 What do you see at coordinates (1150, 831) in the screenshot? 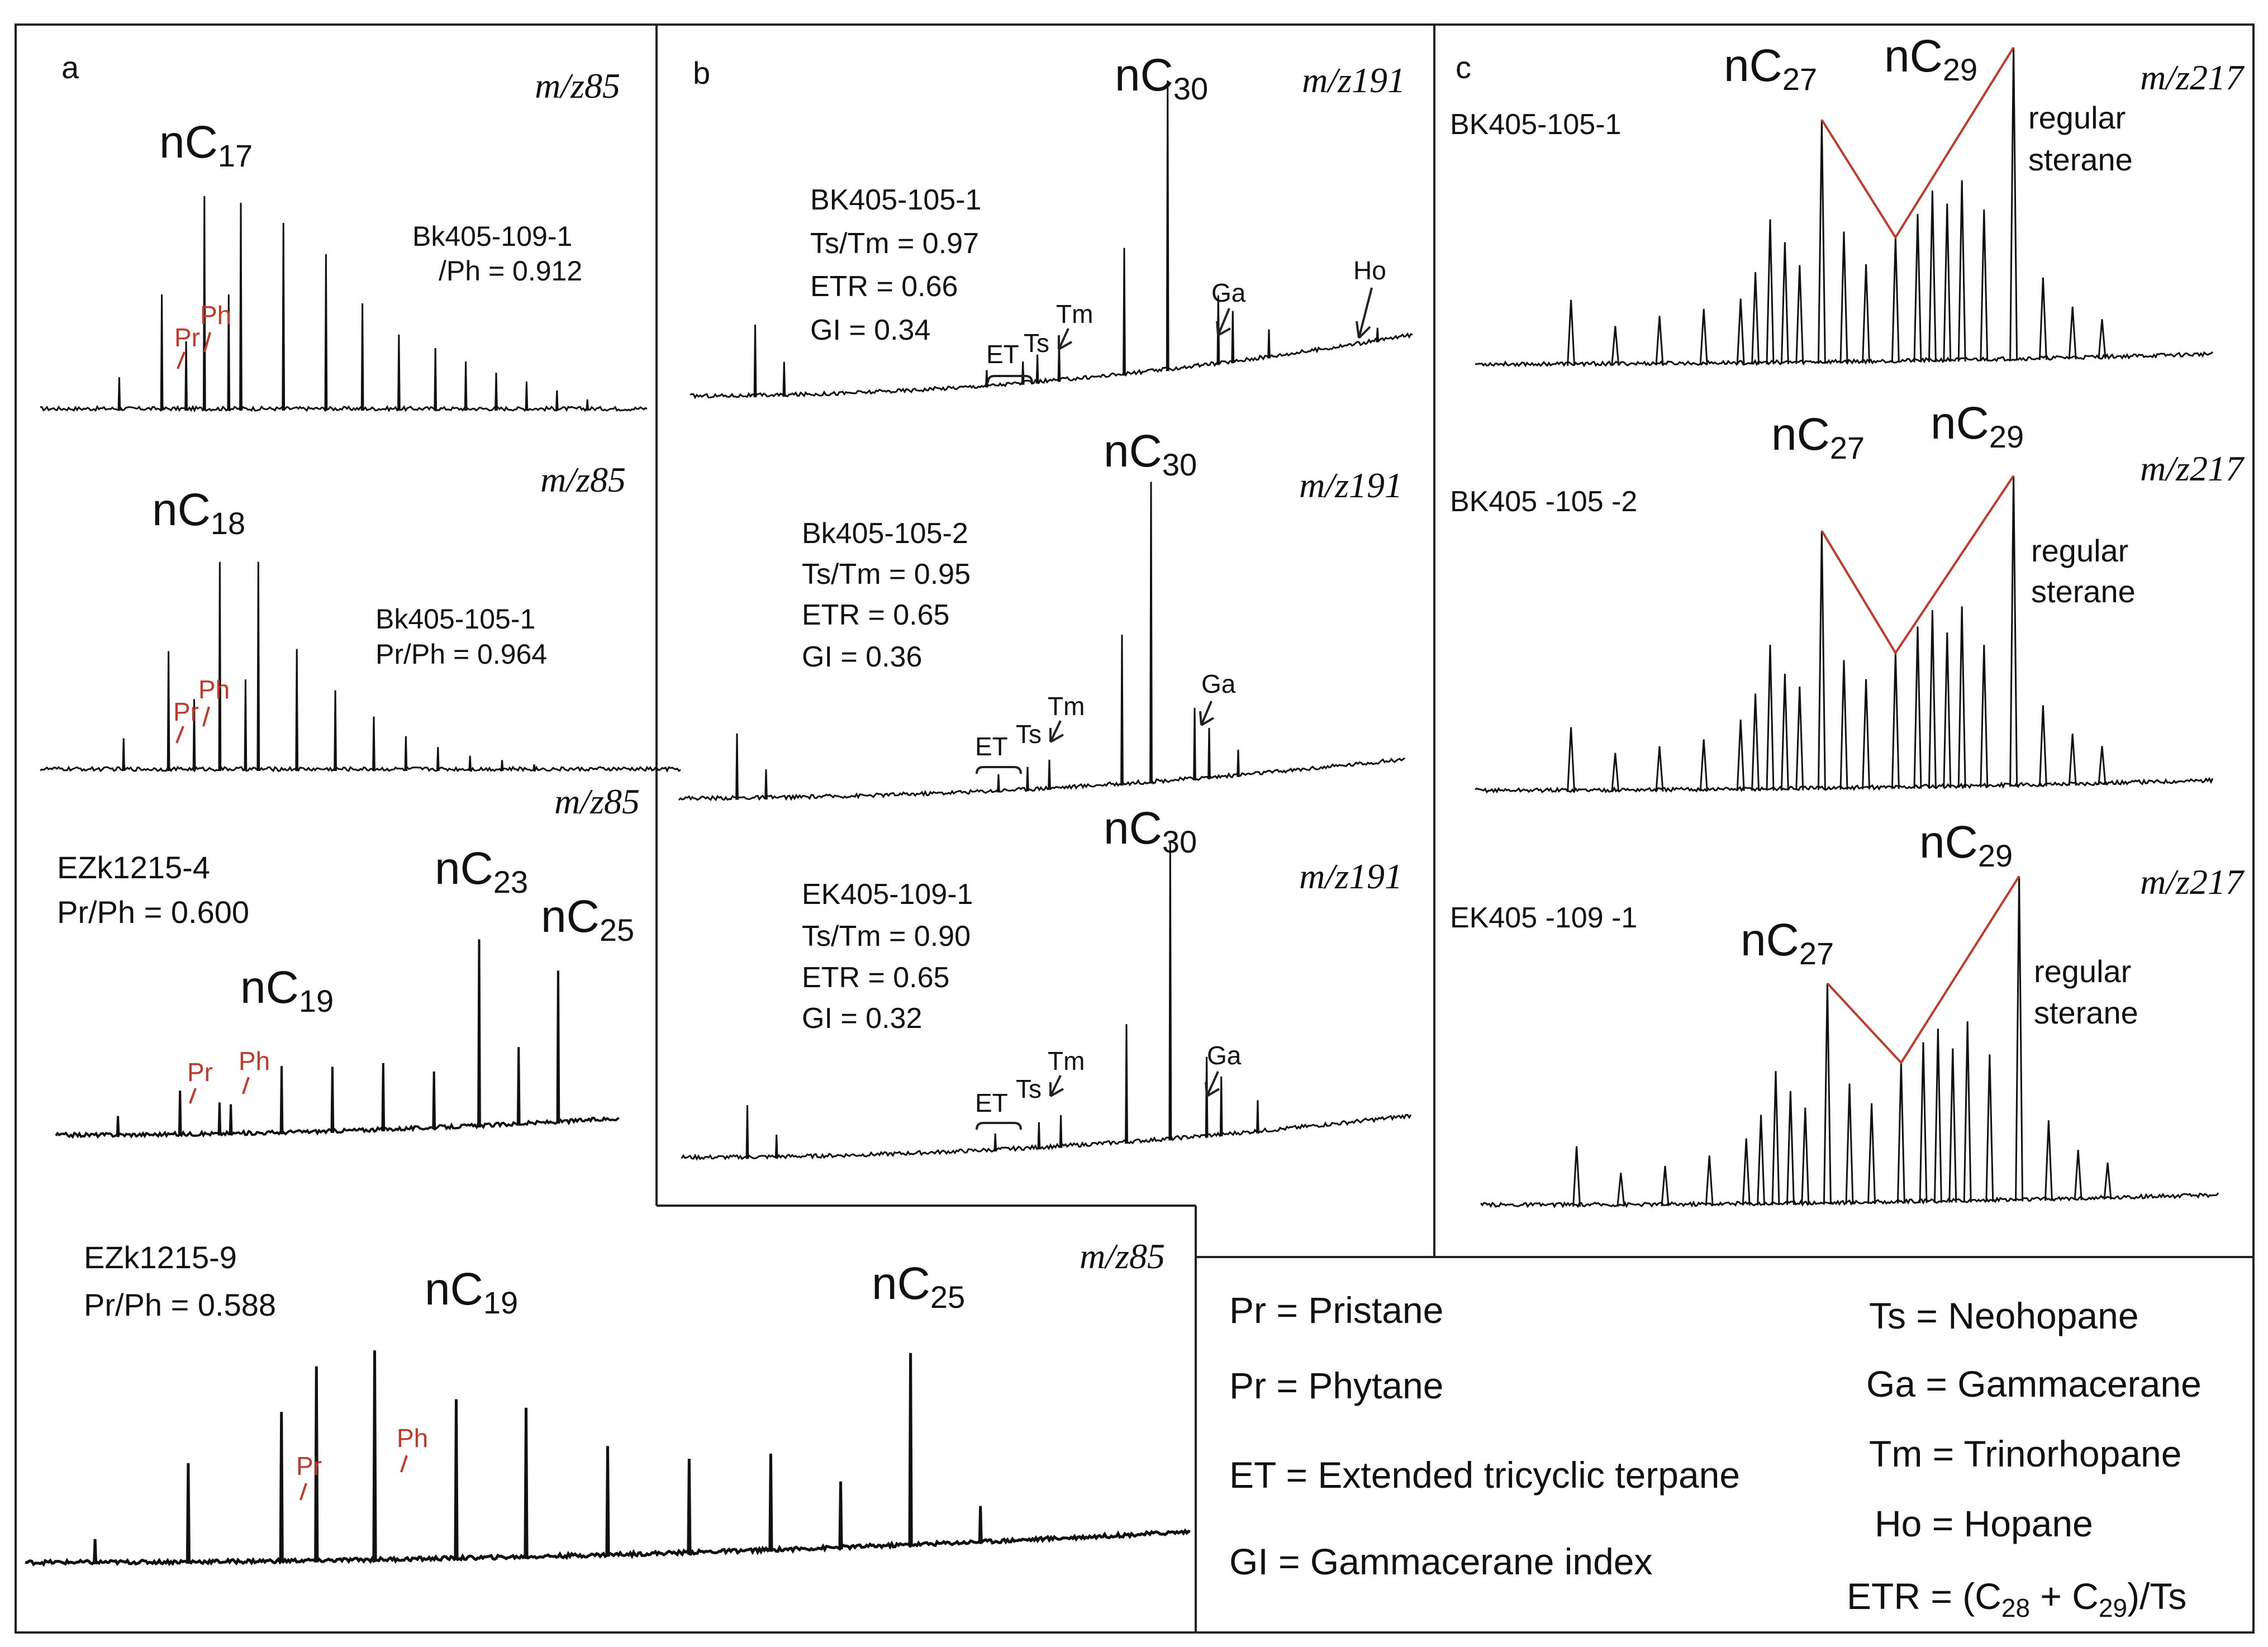
I see `peak-label-nc30: nC30` at bounding box center [1150, 831].